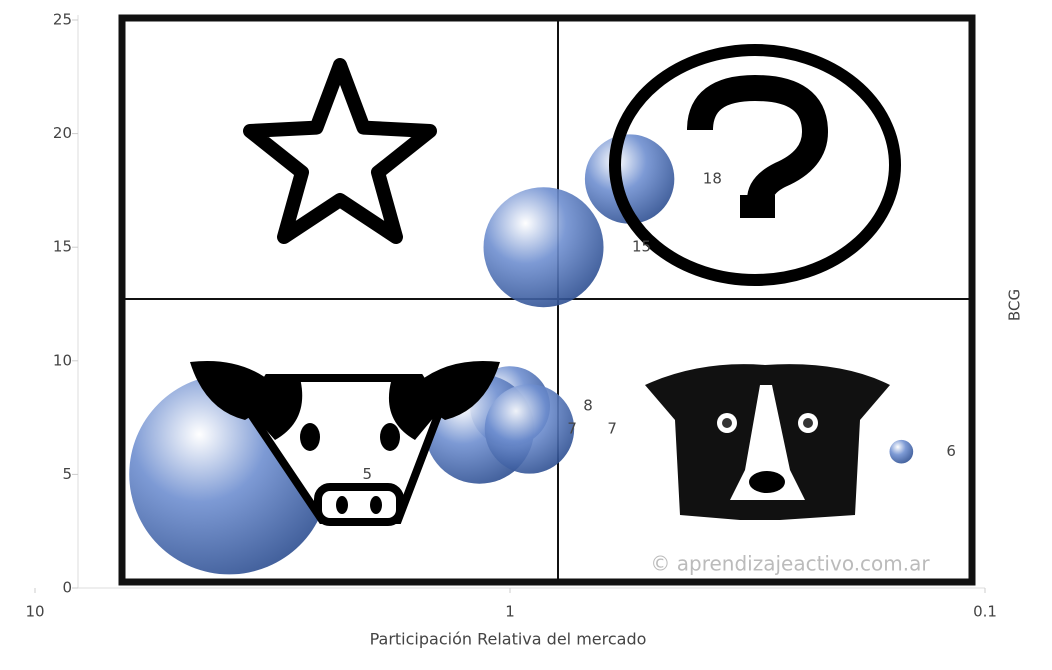 This screenshot has width=1052, height=670. What do you see at coordinates (67, 588) in the screenshot?
I see `y-tick-label: 0` at bounding box center [67, 588].